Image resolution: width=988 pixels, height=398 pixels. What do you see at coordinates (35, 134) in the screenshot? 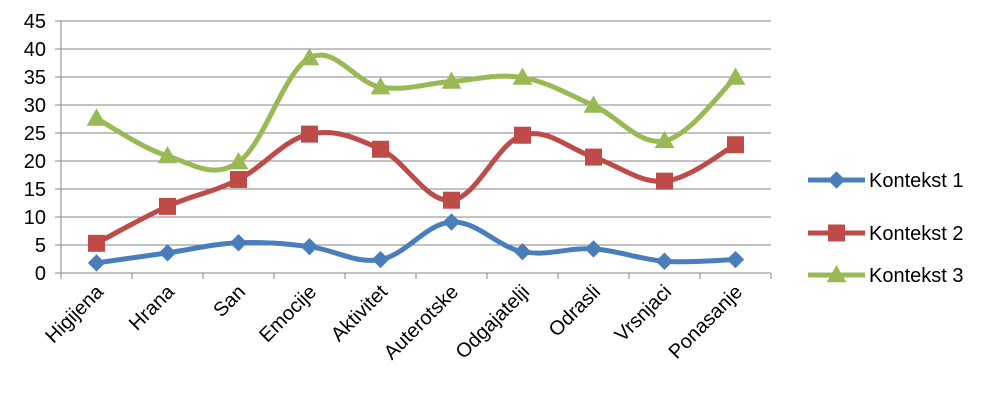
I see `y-tick-label: 25` at bounding box center [35, 134].